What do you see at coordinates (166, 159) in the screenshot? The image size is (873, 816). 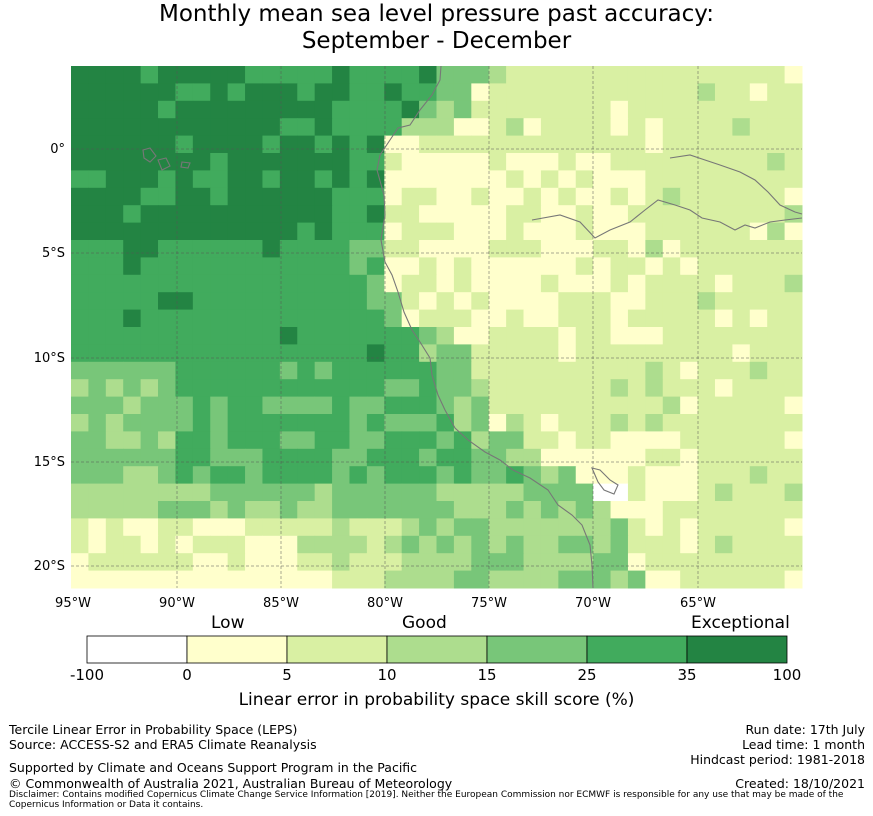 I see `galapagos-islands` at bounding box center [166, 159].